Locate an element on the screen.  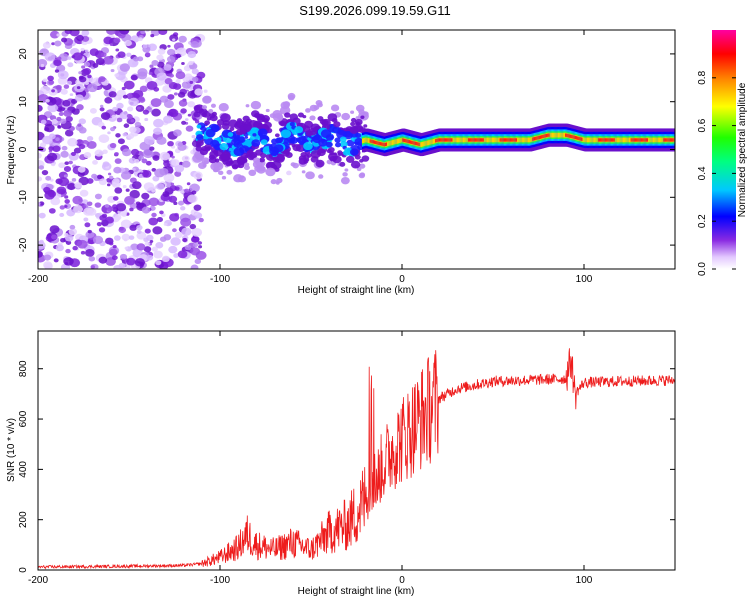
snr-ytick-label: 0 is located at coordinates (23, 570).